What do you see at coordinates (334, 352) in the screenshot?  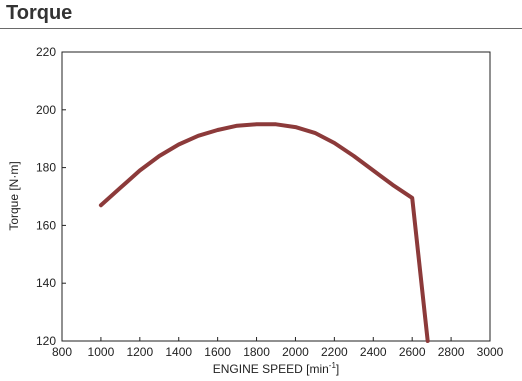 I see `x-tick-label: 2200` at bounding box center [334, 352].